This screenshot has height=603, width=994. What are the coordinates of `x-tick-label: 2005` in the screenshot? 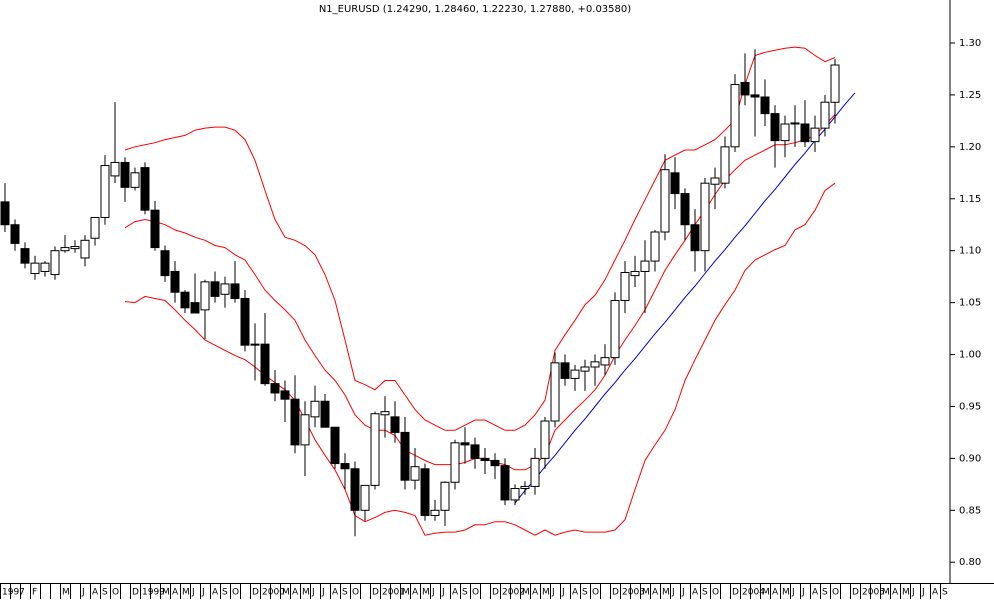 It's located at (873, 593).